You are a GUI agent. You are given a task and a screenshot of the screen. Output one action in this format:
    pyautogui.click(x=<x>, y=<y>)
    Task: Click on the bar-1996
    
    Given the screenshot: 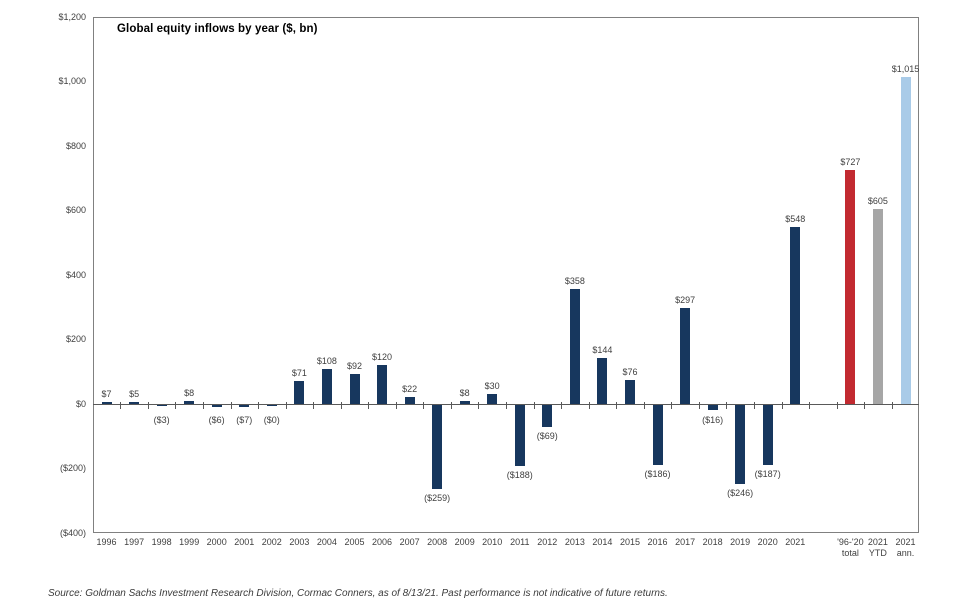 What is the action you would take?
    pyautogui.click(x=106, y=402)
    